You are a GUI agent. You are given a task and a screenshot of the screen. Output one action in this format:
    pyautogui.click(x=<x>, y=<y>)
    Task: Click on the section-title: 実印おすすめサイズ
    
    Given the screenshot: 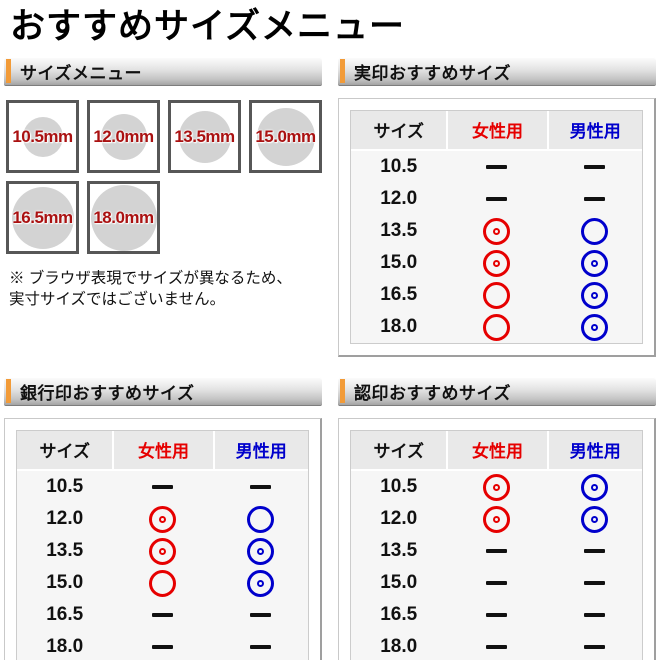 What is the action you would take?
    pyautogui.click(x=432, y=73)
    